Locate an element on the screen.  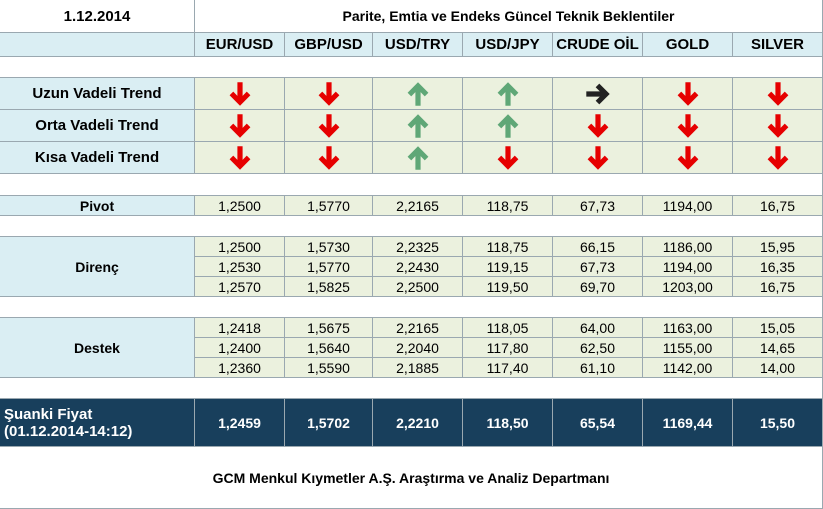
value: 62,50 is located at coordinates (598, 348).